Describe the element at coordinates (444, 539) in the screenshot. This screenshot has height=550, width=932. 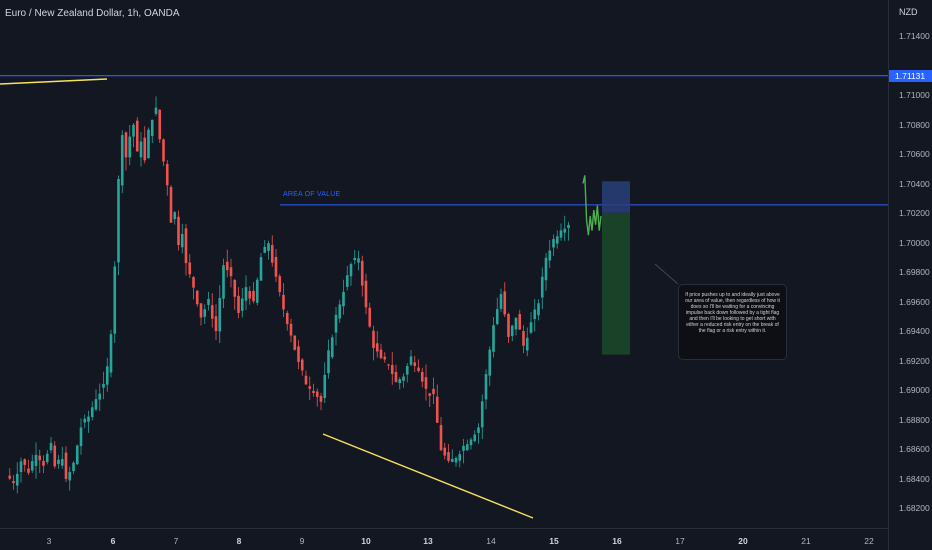
I see `time-axis: 3 6 7 8 9 10 13 14 15 16 17 20 21 22` at that location.